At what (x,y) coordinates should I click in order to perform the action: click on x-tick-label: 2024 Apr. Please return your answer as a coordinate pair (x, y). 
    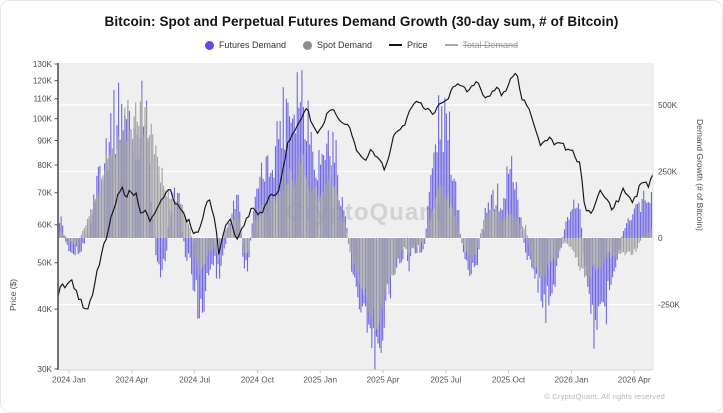
    Looking at the image, I should click on (131, 380).